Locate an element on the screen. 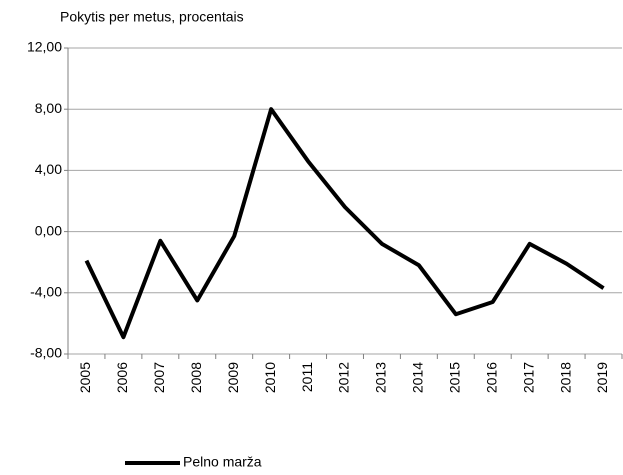 The height and width of the screenshot is (475, 623). y-tick-label: -4,00 is located at coordinates (46, 292).